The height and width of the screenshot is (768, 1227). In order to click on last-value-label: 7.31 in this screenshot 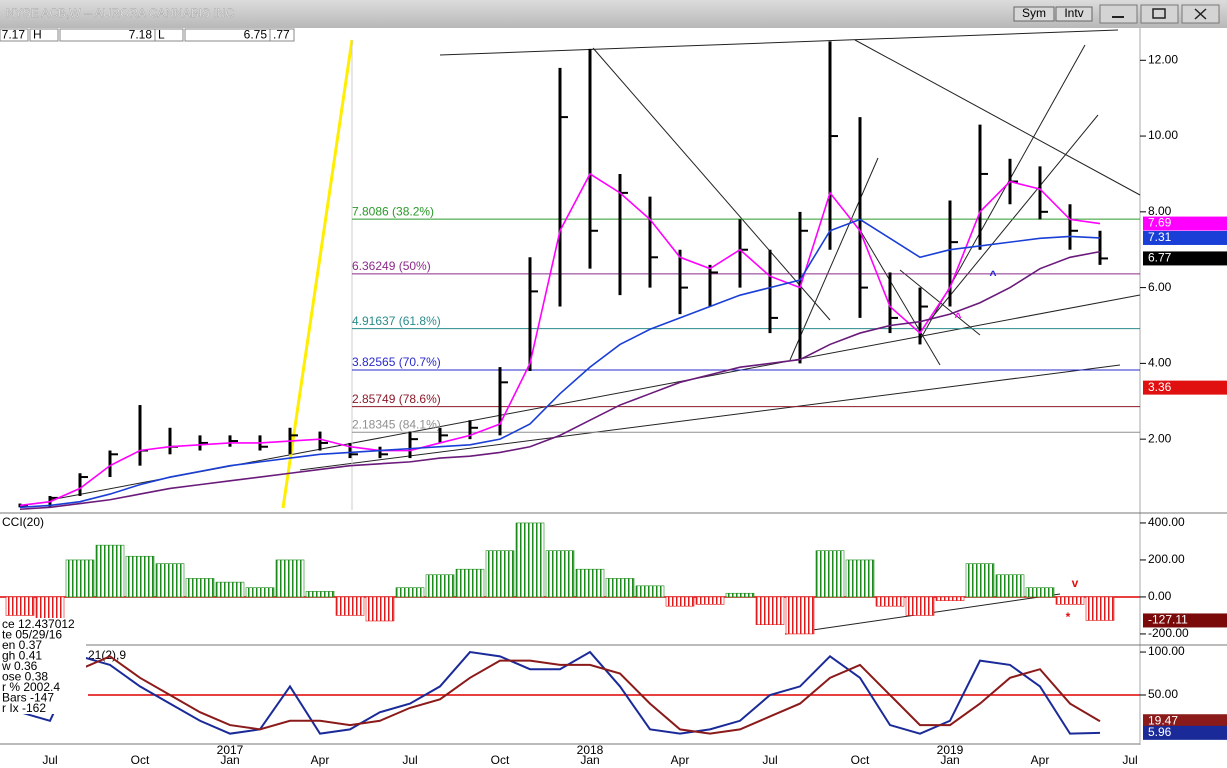, I will do `click(1160, 237)`.